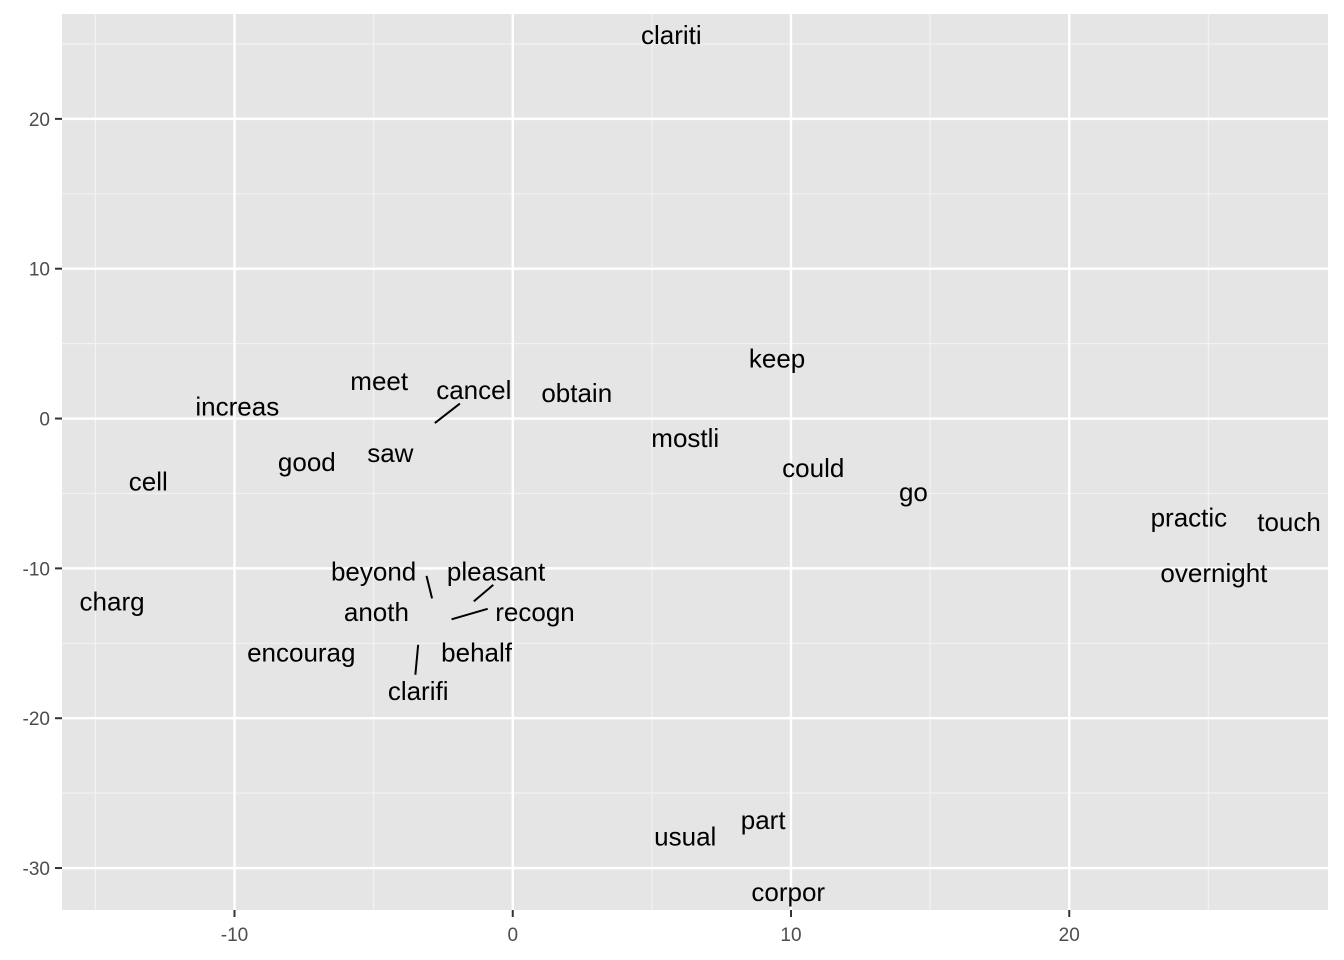  Describe the element at coordinates (496, 571) in the screenshot. I see `word-label-pleasant: pleasant` at that location.